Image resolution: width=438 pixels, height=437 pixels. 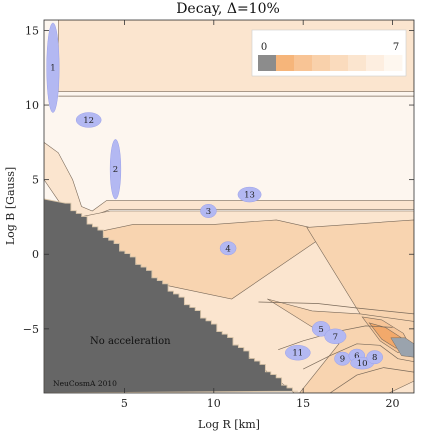 I want to click on source-marker-label: 9, so click(x=342, y=360).